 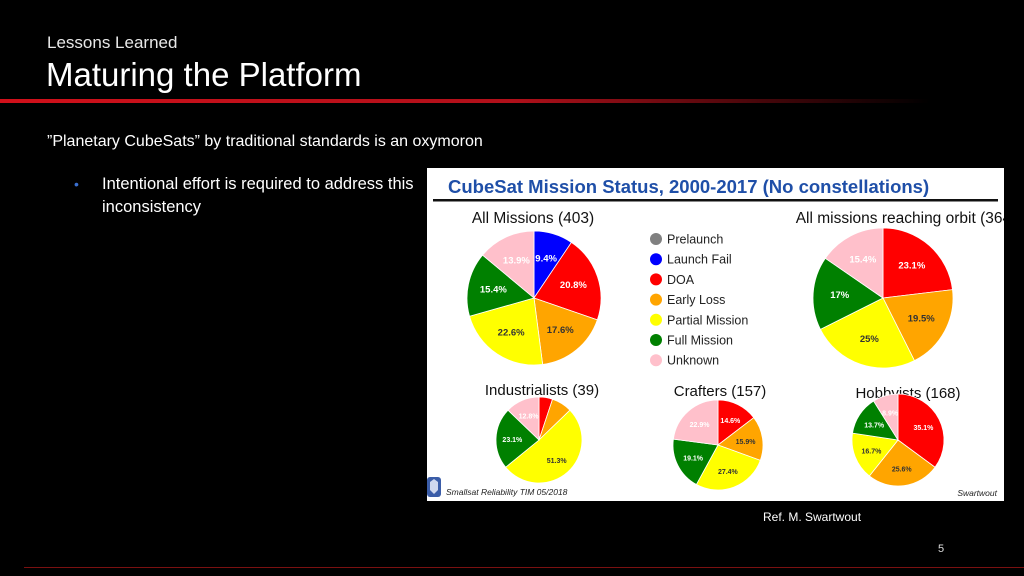 I want to click on slide-title: Maturing the Platform, so click(x=204, y=74).